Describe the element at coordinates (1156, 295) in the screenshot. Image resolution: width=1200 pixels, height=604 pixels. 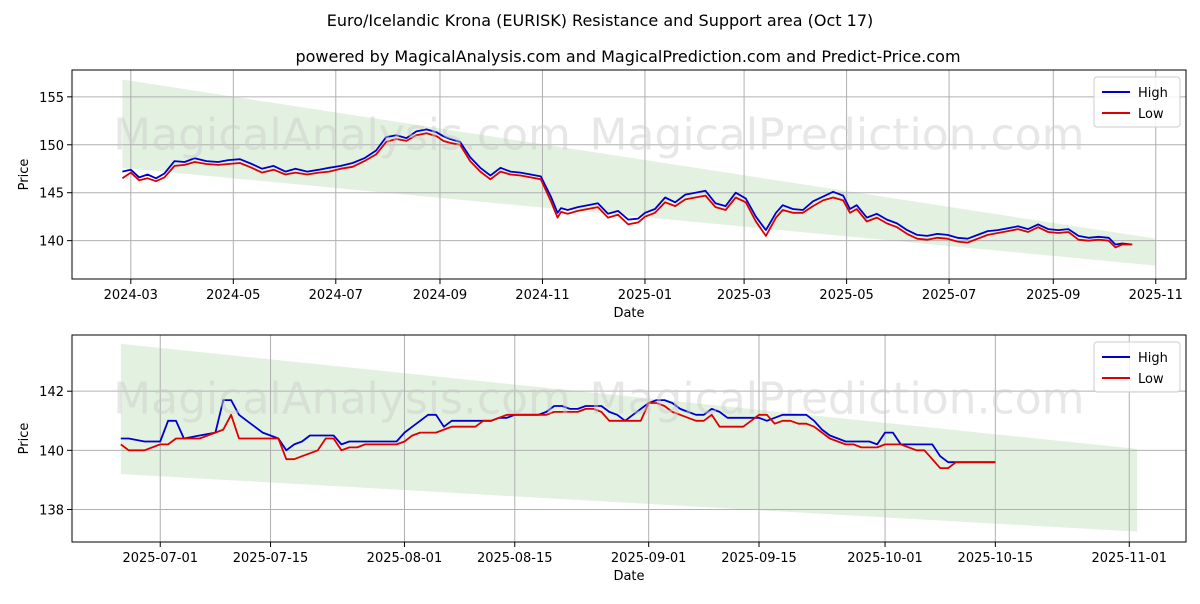
I see `x-tick-label: 2025-11` at that location.